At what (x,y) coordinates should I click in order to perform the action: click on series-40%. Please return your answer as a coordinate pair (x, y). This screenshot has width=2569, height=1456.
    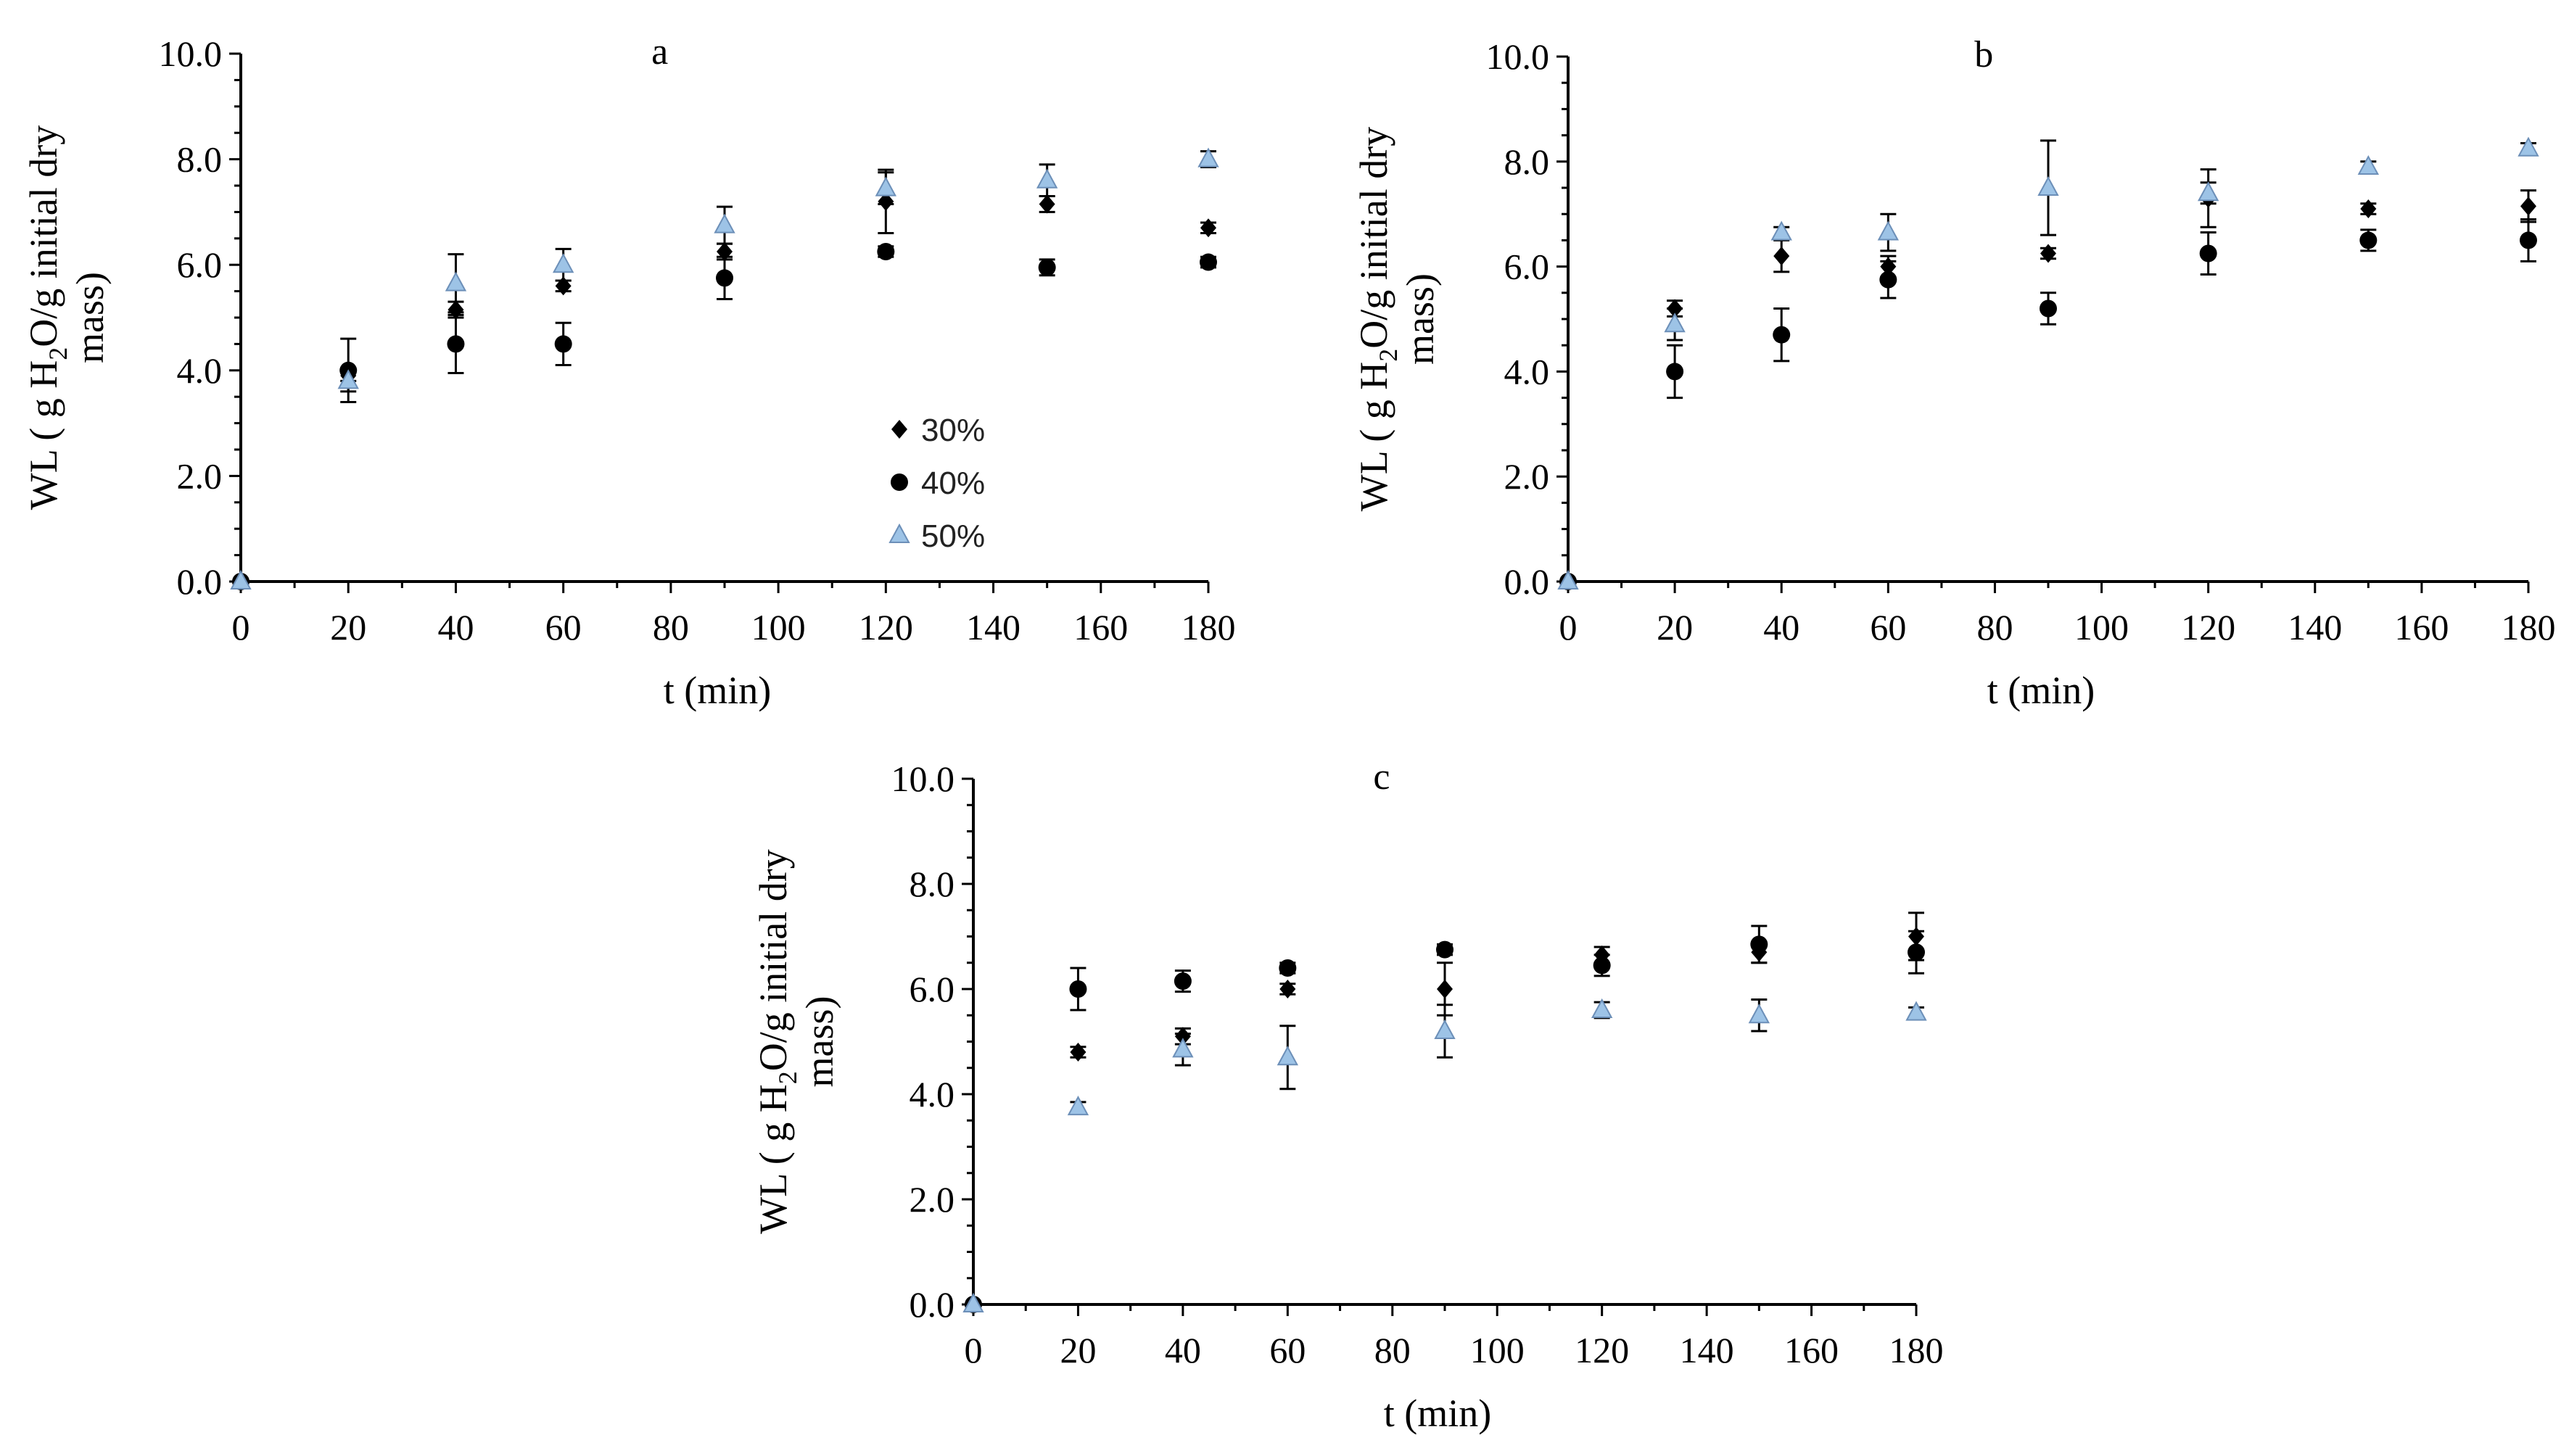
    Looking at the image, I should click on (724, 417).